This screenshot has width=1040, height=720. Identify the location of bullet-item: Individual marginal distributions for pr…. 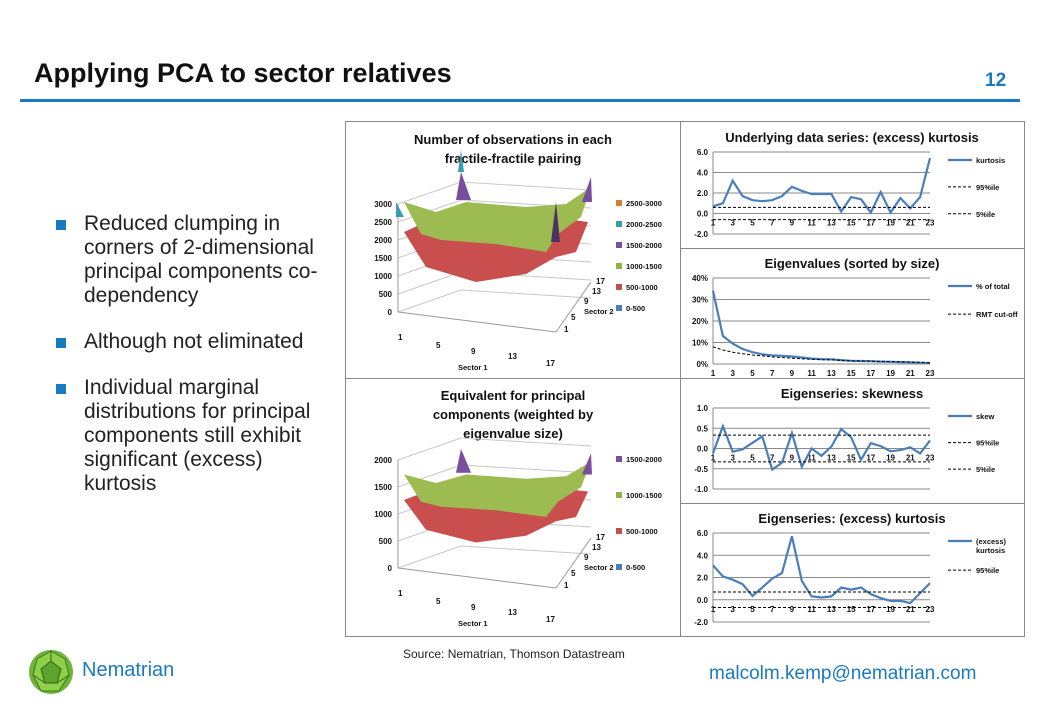
(191, 436).